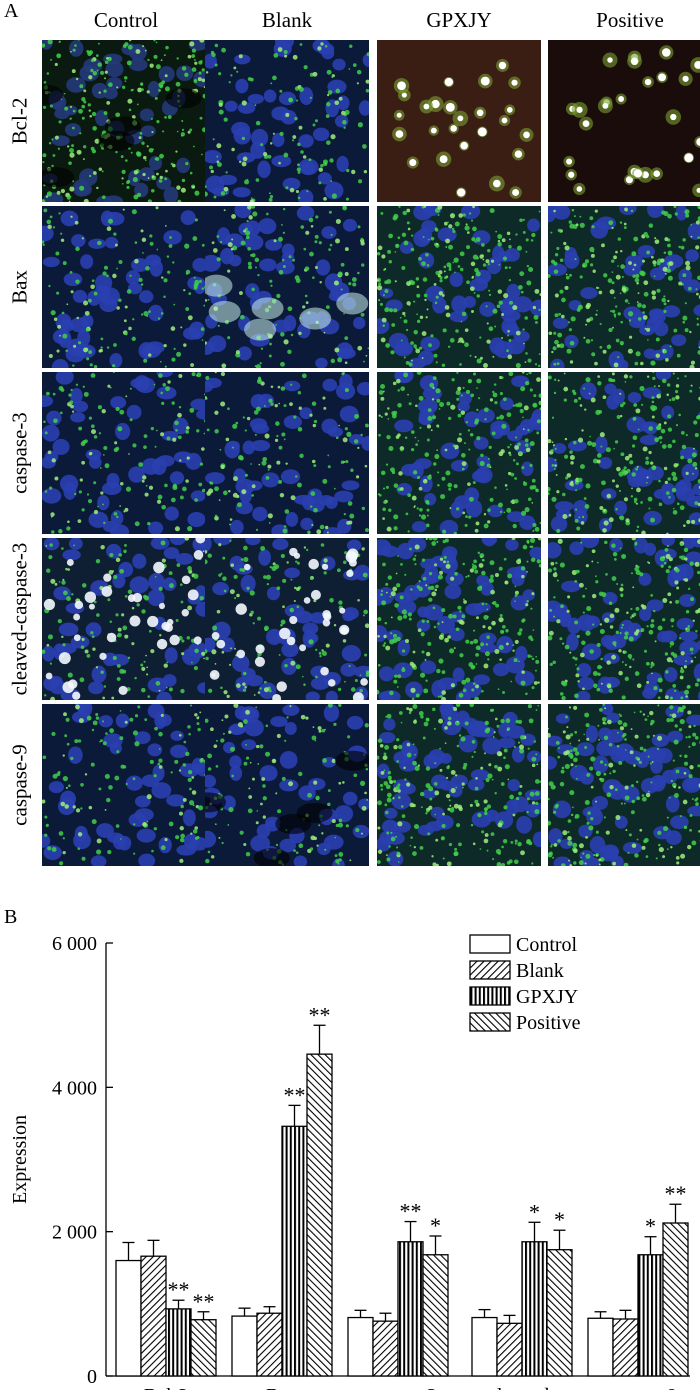 The image size is (700, 1395). Describe the element at coordinates (547, 945) in the screenshot. I see `legend-label-control: Control` at that location.